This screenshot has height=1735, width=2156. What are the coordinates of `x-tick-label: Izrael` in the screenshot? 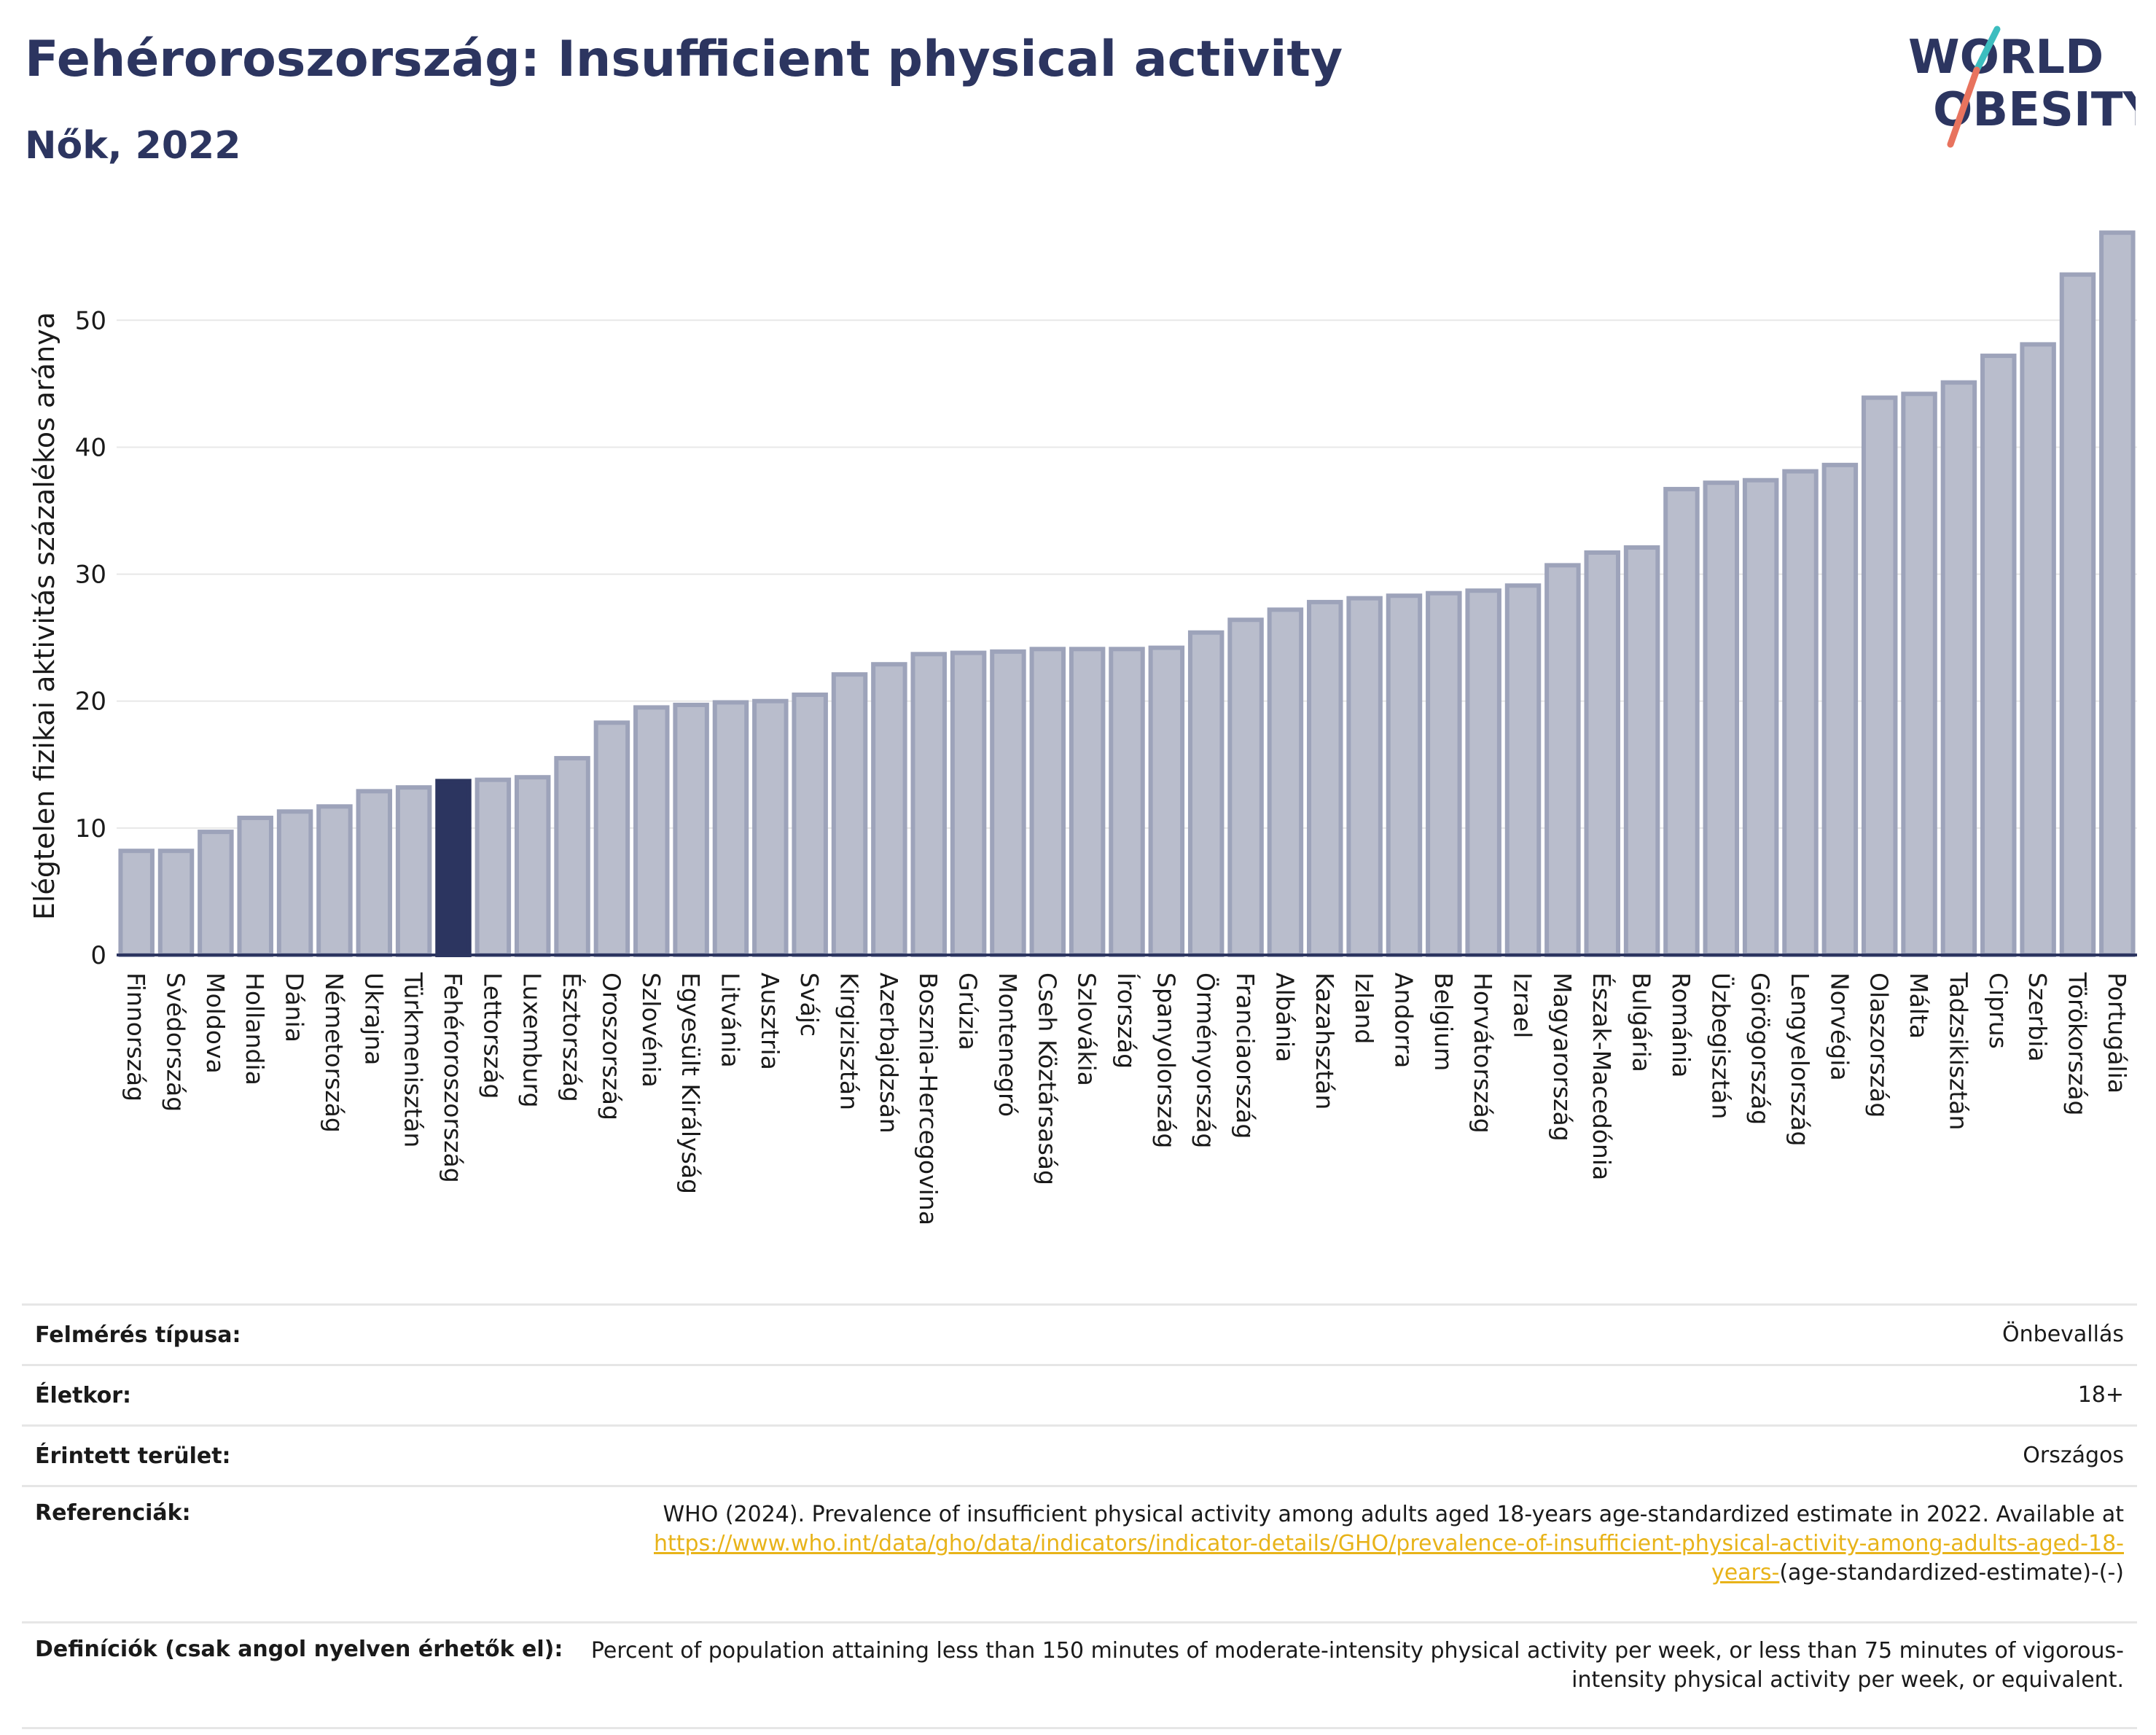 It's located at (1523, 1005).